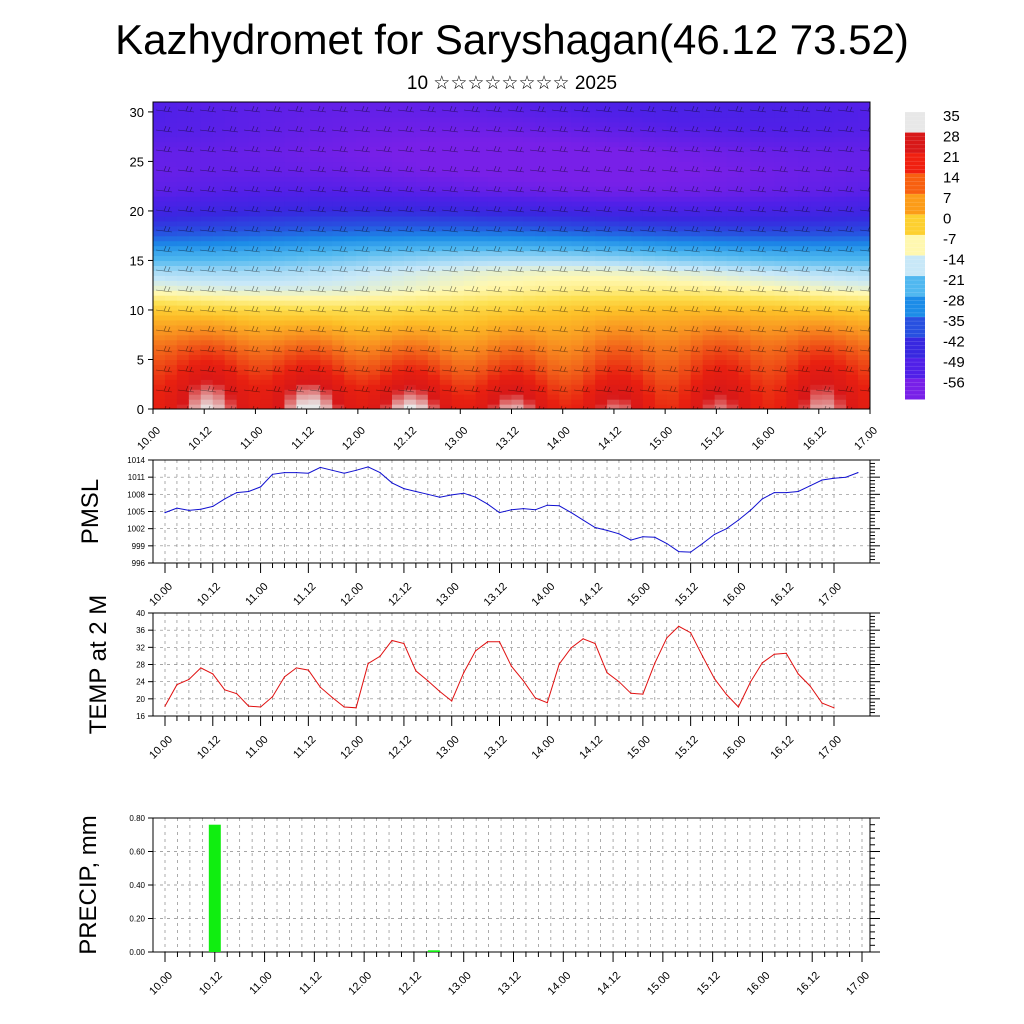 The image size is (1024, 1024). What do you see at coordinates (140, 699) in the screenshot?
I see `temp-y-tick-label: 20` at bounding box center [140, 699].